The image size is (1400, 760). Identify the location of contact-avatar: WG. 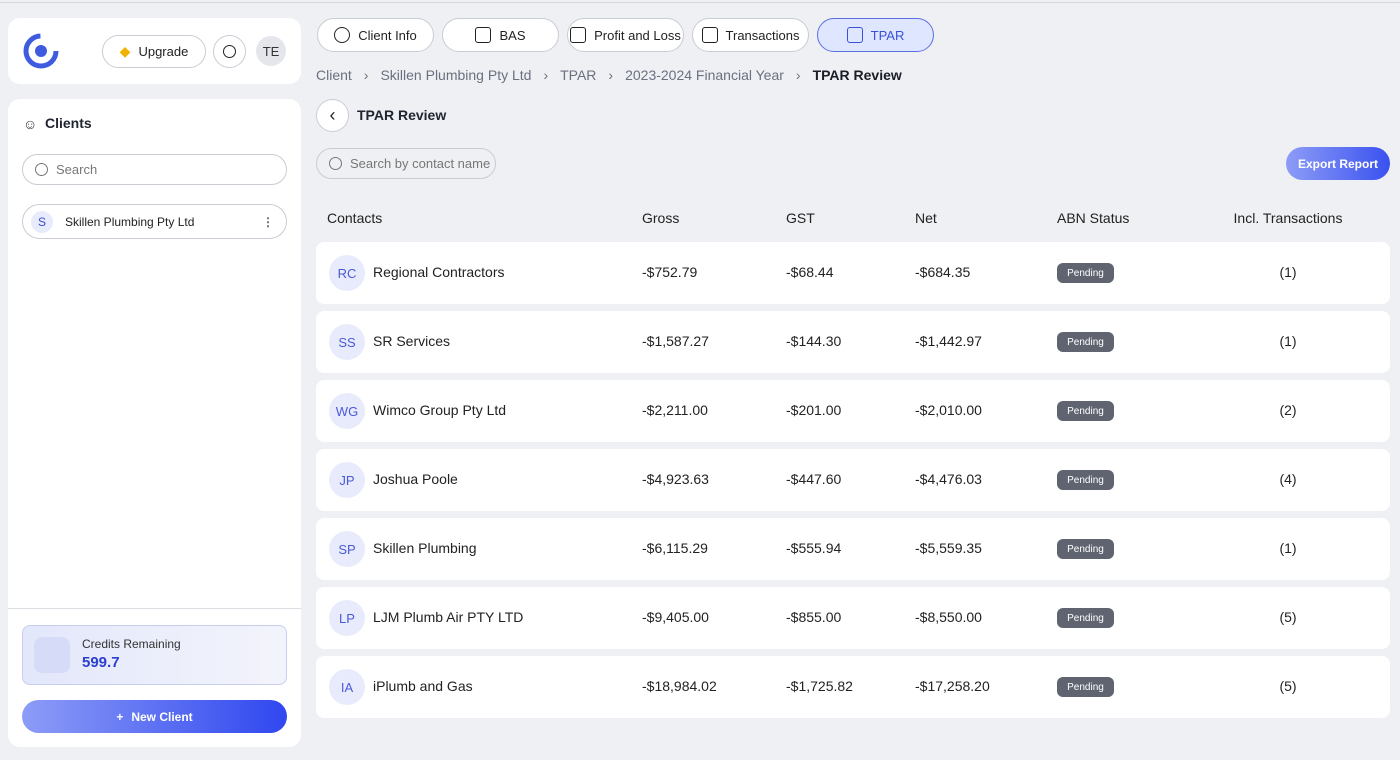
(347, 411).